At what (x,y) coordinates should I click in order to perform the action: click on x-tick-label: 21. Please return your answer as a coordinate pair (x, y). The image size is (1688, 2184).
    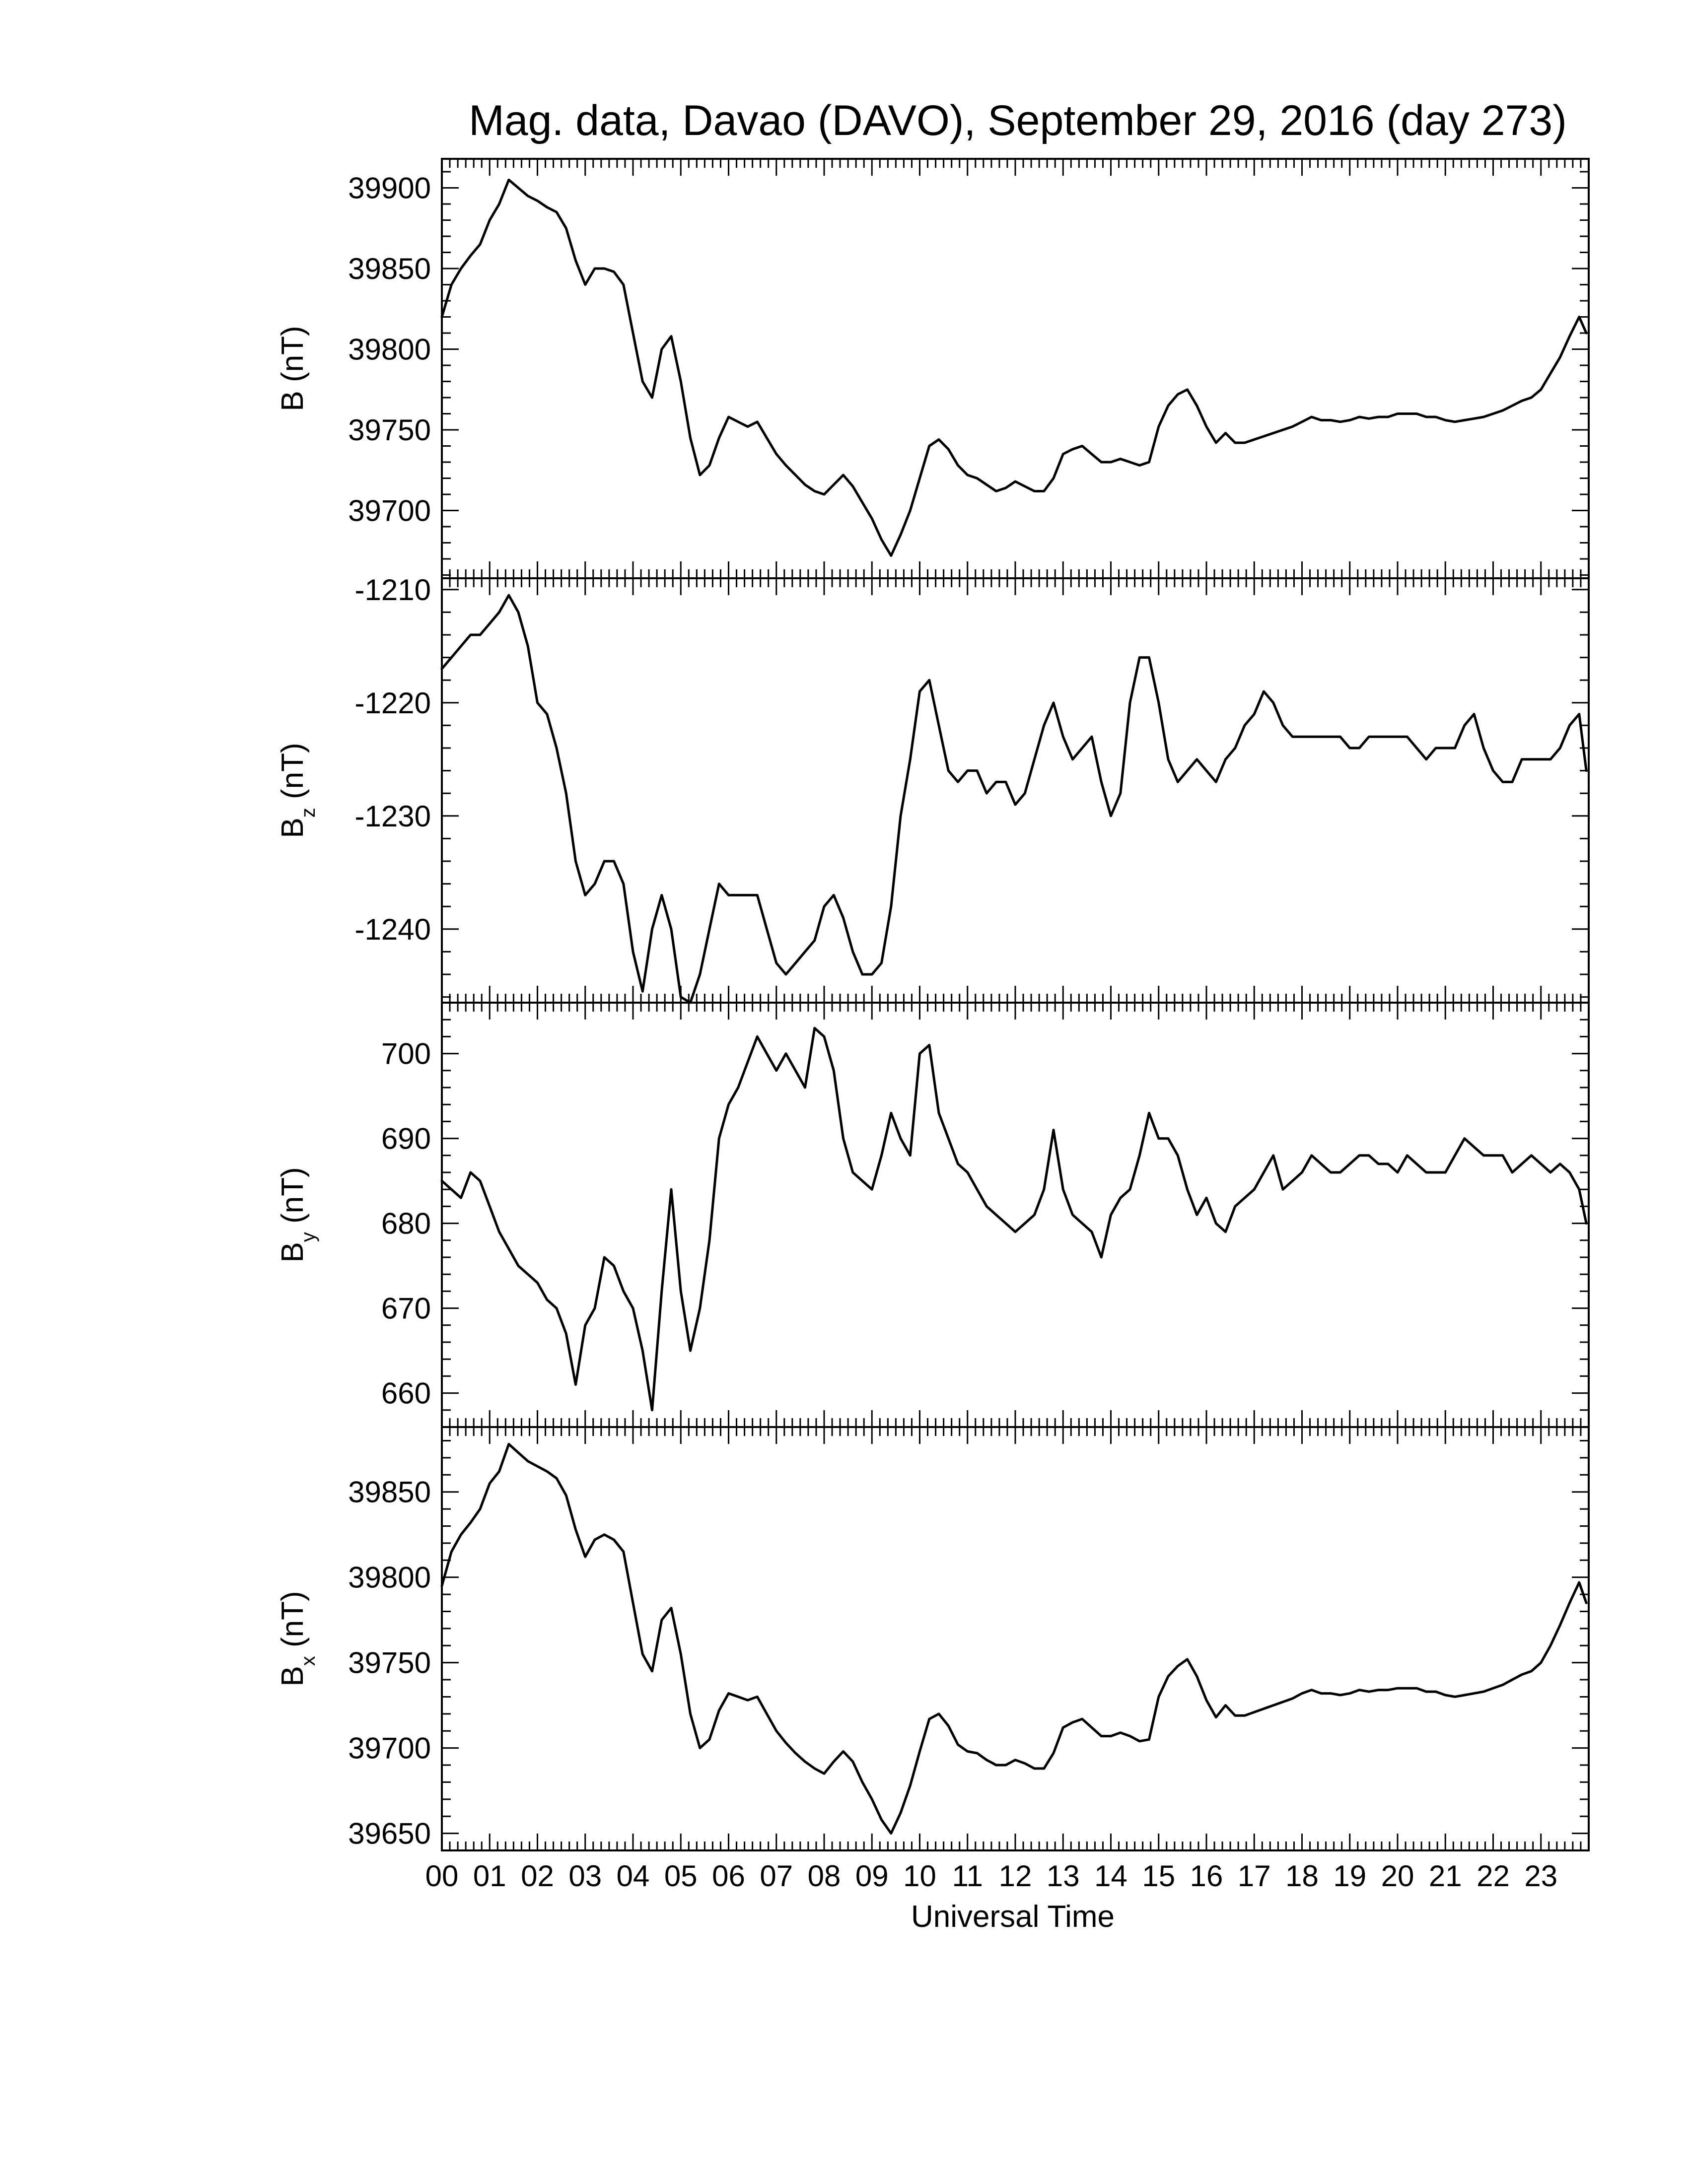
    Looking at the image, I should click on (1445, 1876).